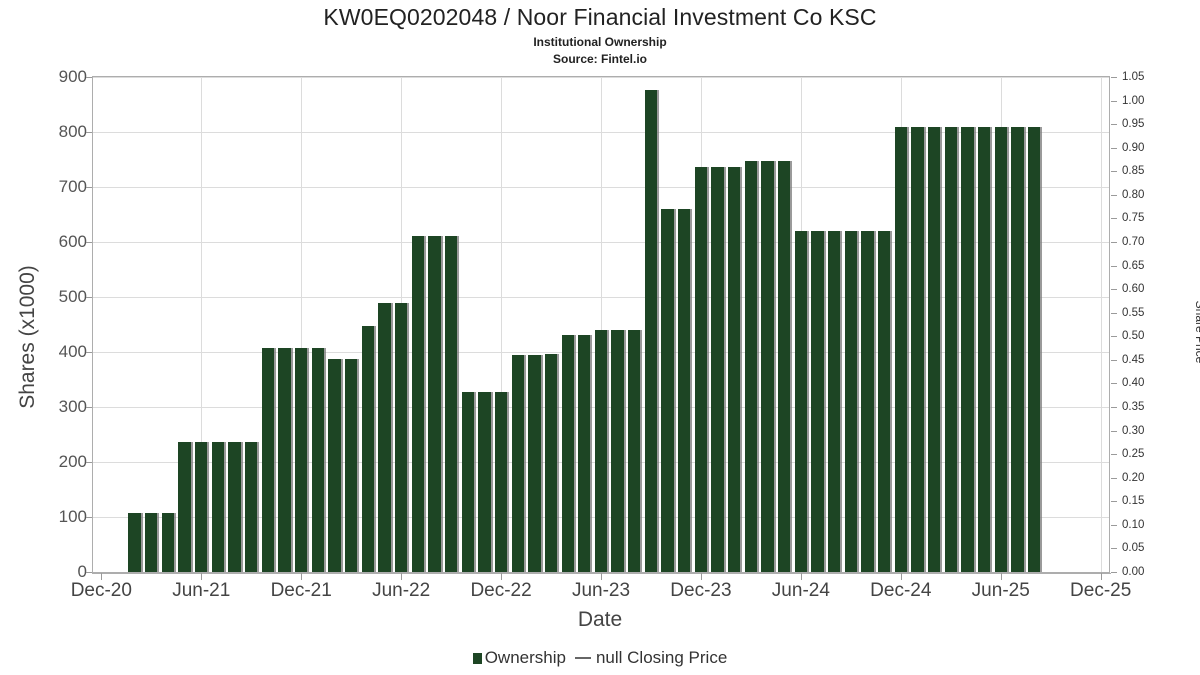 The height and width of the screenshot is (675, 1200). Describe the element at coordinates (600, 619) in the screenshot. I see `x-axis-title: Date` at that location.